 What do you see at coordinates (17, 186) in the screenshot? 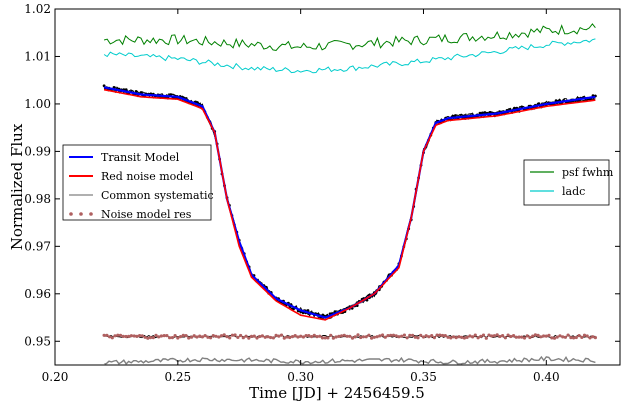
I see `y-axis-label: Normalized Flux` at bounding box center [17, 186].